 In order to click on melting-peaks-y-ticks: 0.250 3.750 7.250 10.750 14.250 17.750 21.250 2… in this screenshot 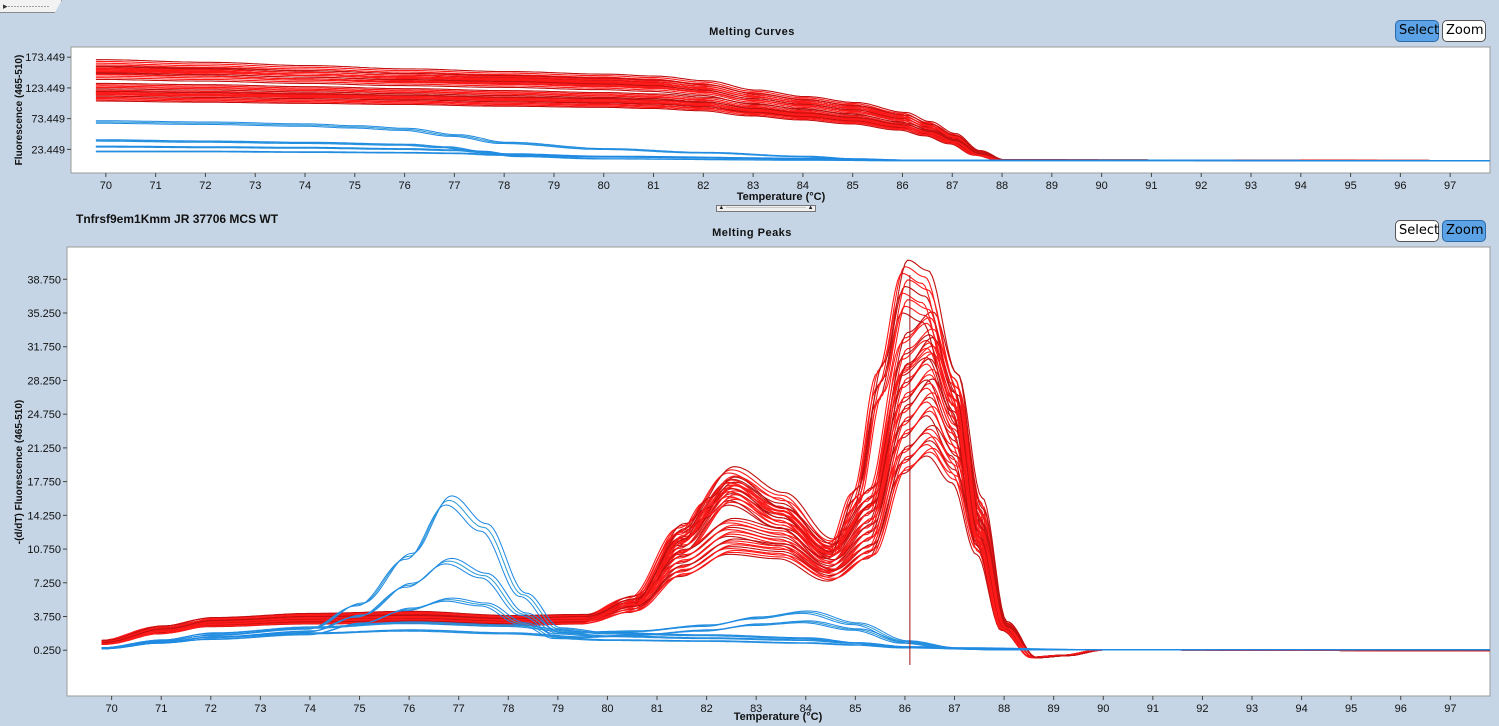, I will do `click(47, 465)`.